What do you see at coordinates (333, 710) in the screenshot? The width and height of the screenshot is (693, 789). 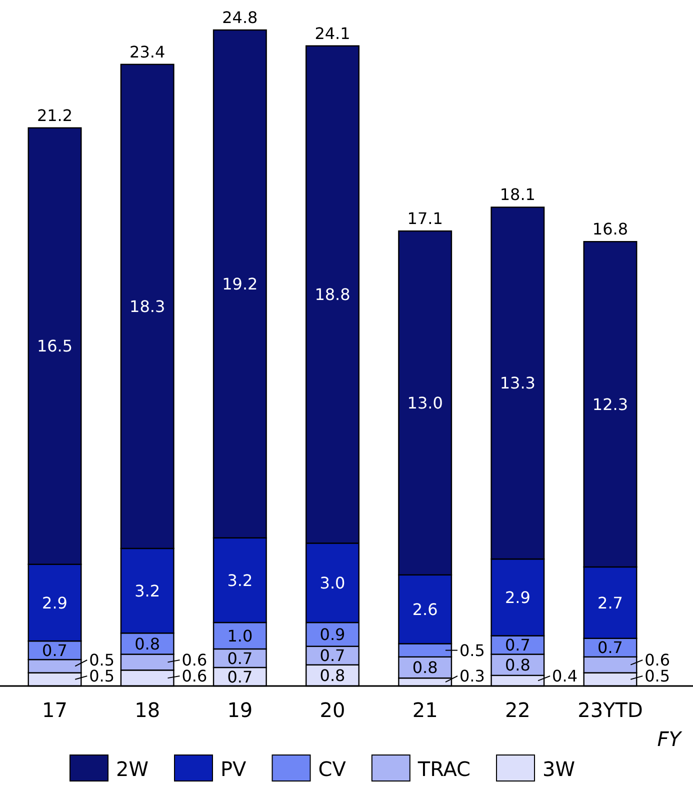 I see `x-tick-label: 20` at bounding box center [333, 710].